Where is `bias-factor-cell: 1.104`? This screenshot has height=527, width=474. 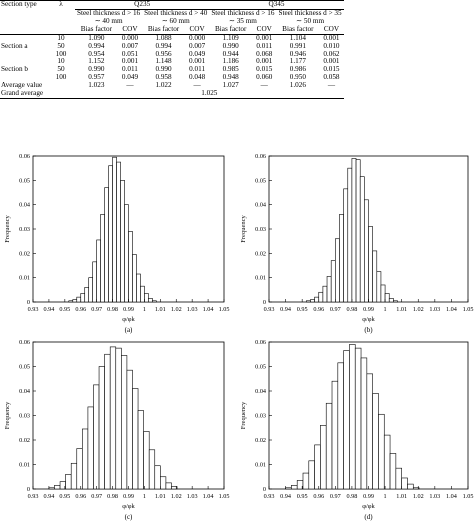
bias-factor-cell: 1.104 is located at coordinates (297, 37).